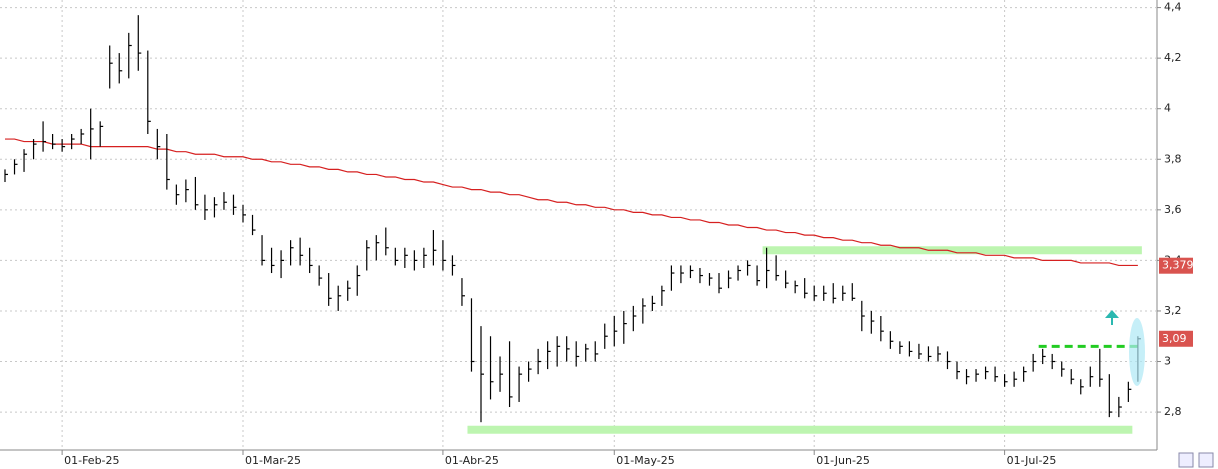 The width and height of the screenshot is (1218, 469). What do you see at coordinates (1167, 361) in the screenshot?
I see `y-tick-label: 3` at bounding box center [1167, 361].